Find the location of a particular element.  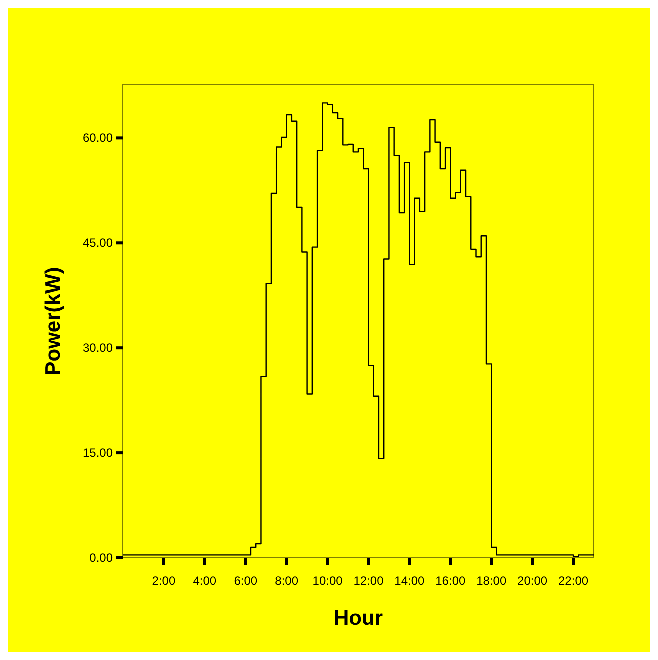

x-tick-label: 18:00 is located at coordinates (491, 581).